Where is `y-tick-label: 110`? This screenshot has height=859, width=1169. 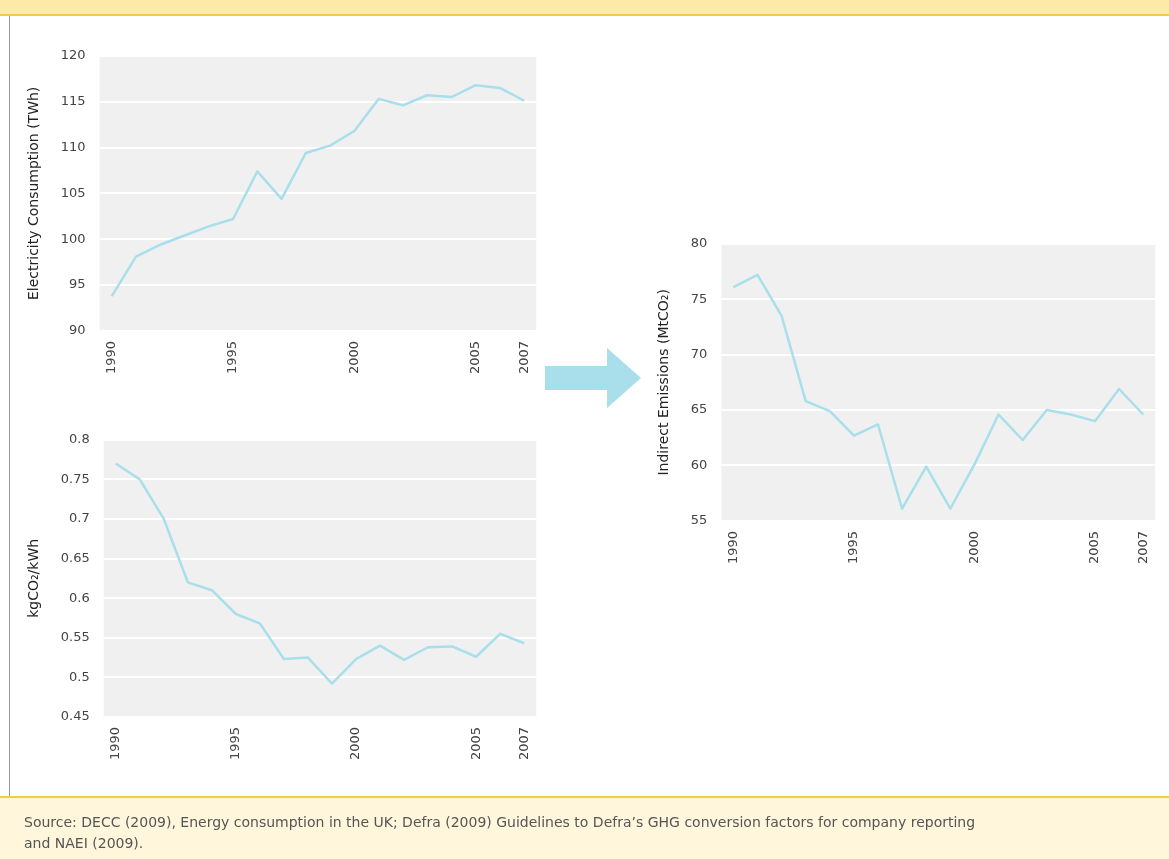
y-tick-label: 110 is located at coordinates (73, 146).